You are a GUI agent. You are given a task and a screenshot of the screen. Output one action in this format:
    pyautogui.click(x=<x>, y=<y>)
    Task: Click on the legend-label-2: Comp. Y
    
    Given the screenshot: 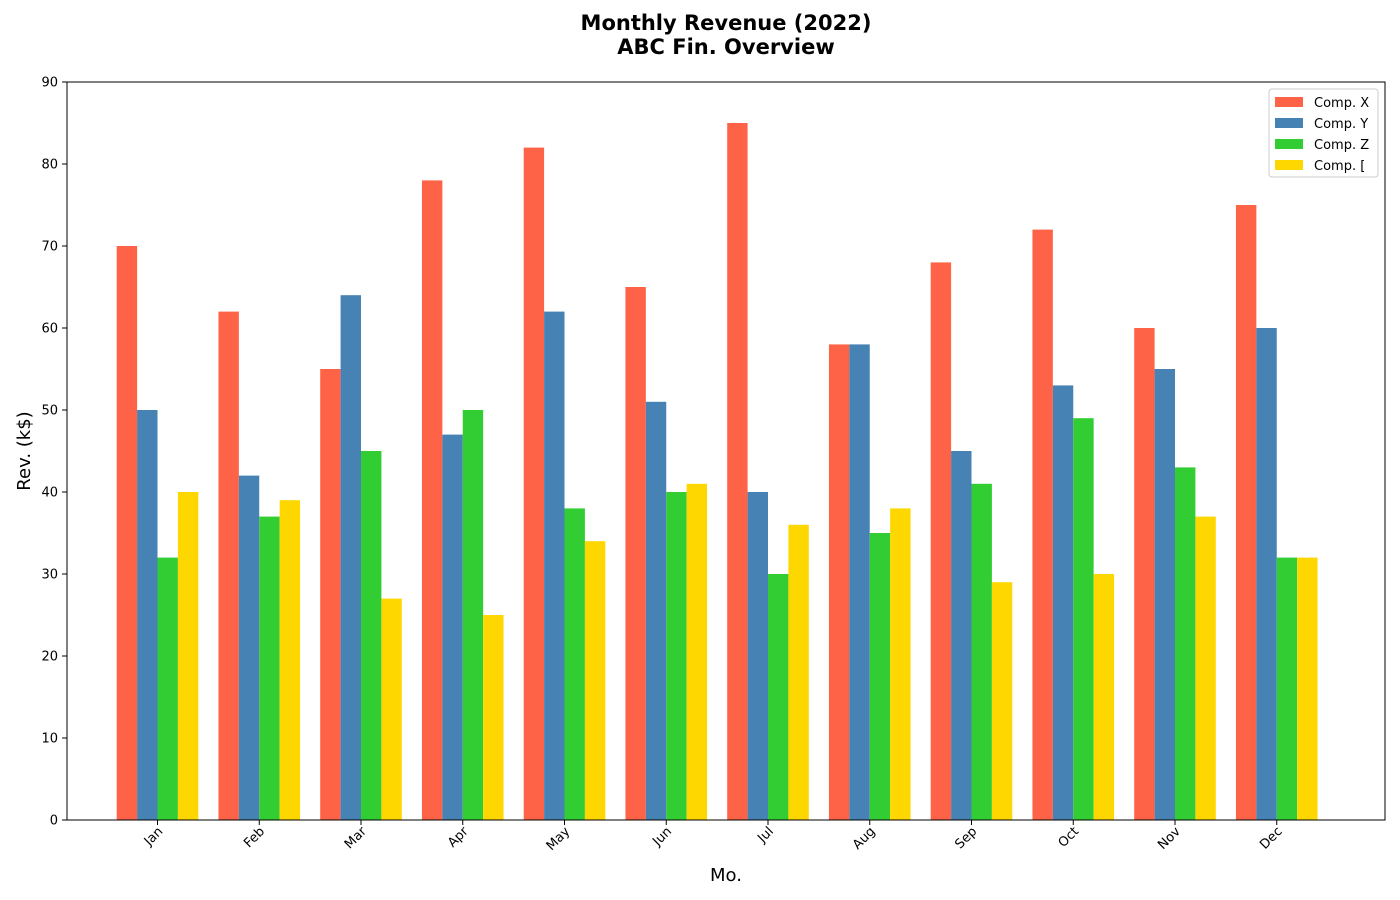 What is the action you would take?
    pyautogui.click(x=1341, y=124)
    